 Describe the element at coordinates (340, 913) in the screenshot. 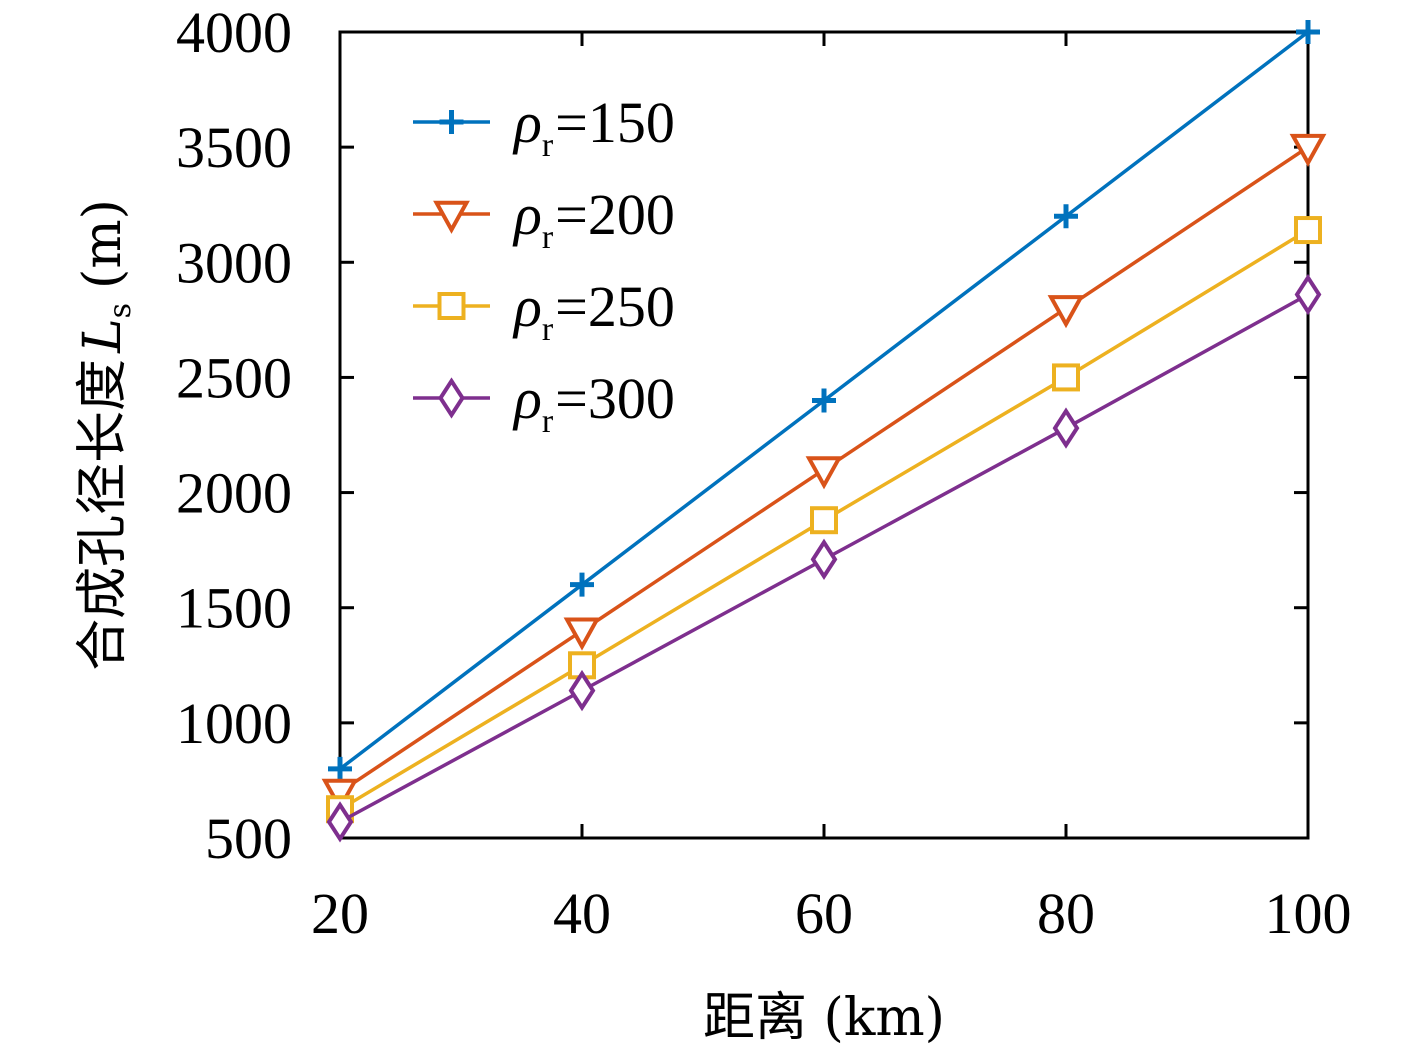

I see `x-tick-label: 20` at that location.